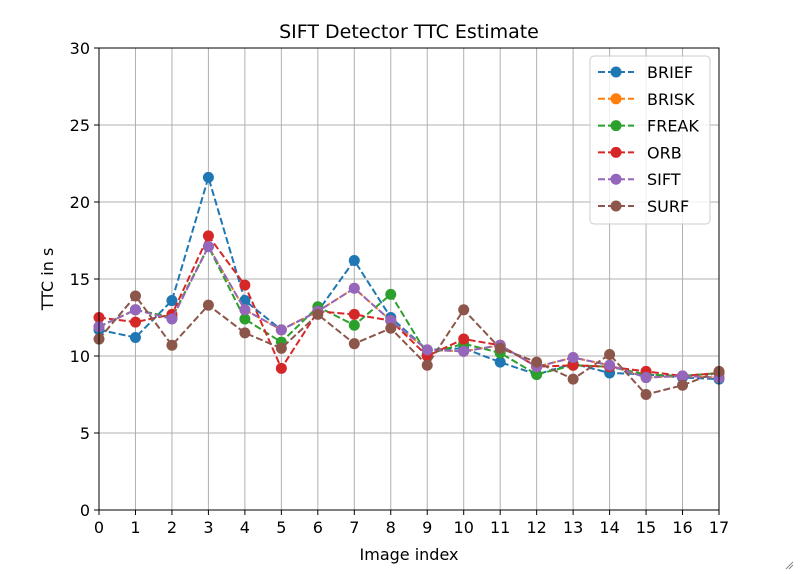 The width and height of the screenshot is (800, 574). I want to click on resize-grip-icon, so click(789, 565).